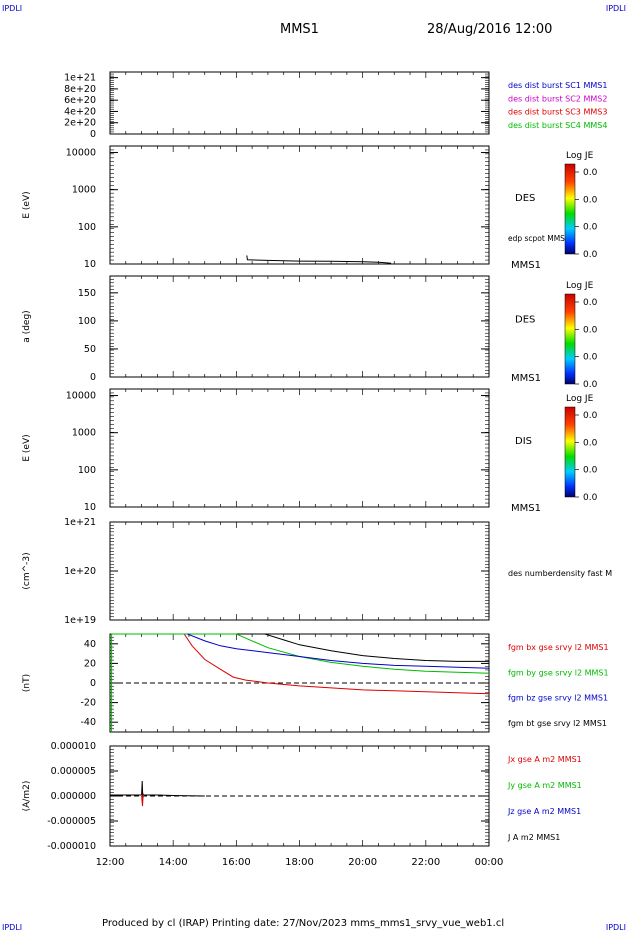  Describe the element at coordinates (539, 238) in the screenshot. I see `series-annotation: edp scpot MMS1` at that location.